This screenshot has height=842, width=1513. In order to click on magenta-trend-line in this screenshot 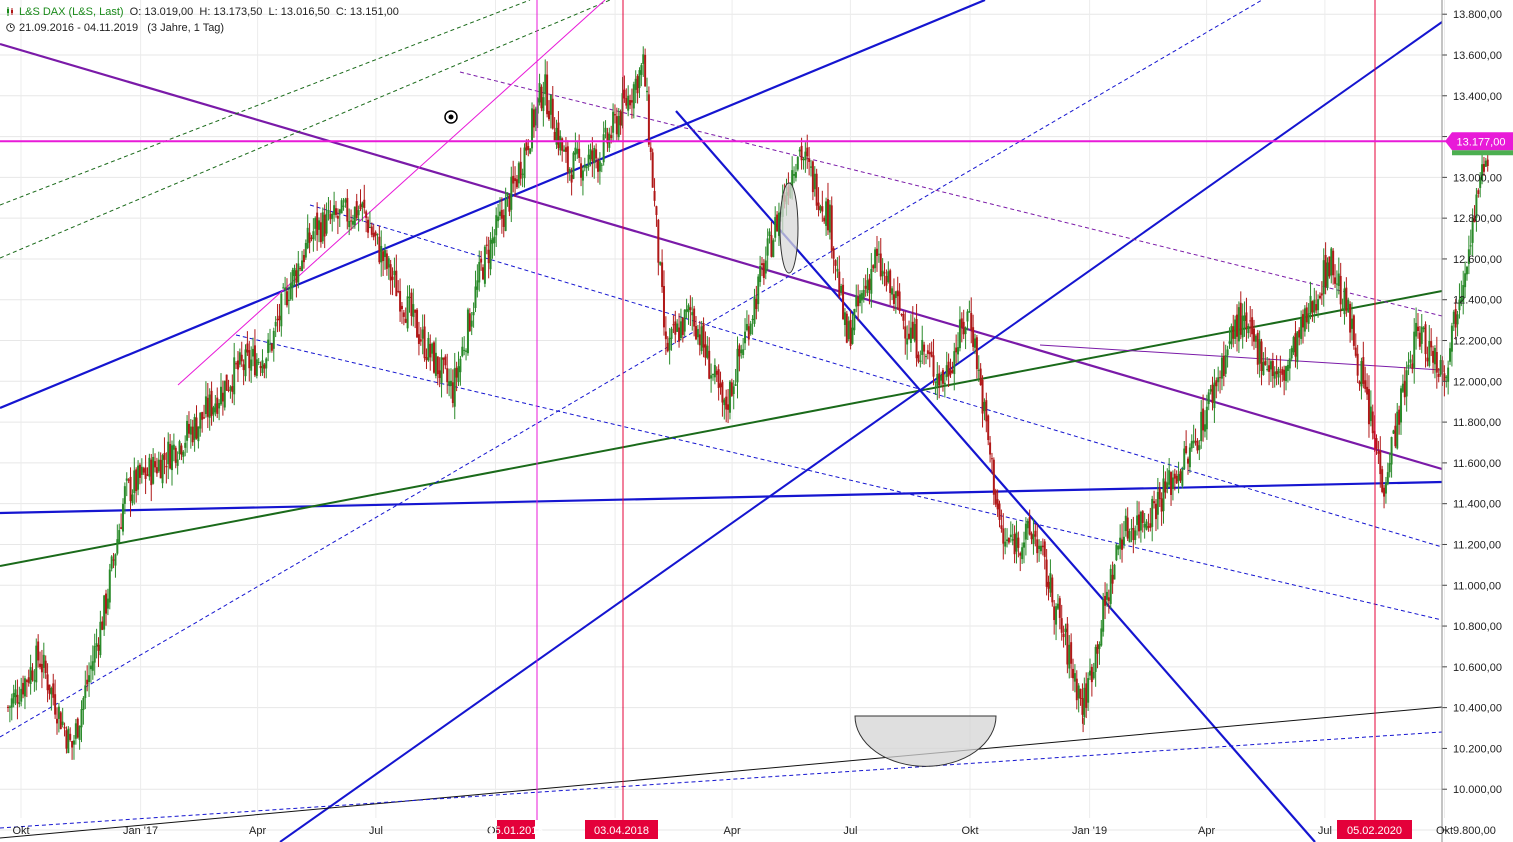, I will do `click(391, 193)`.